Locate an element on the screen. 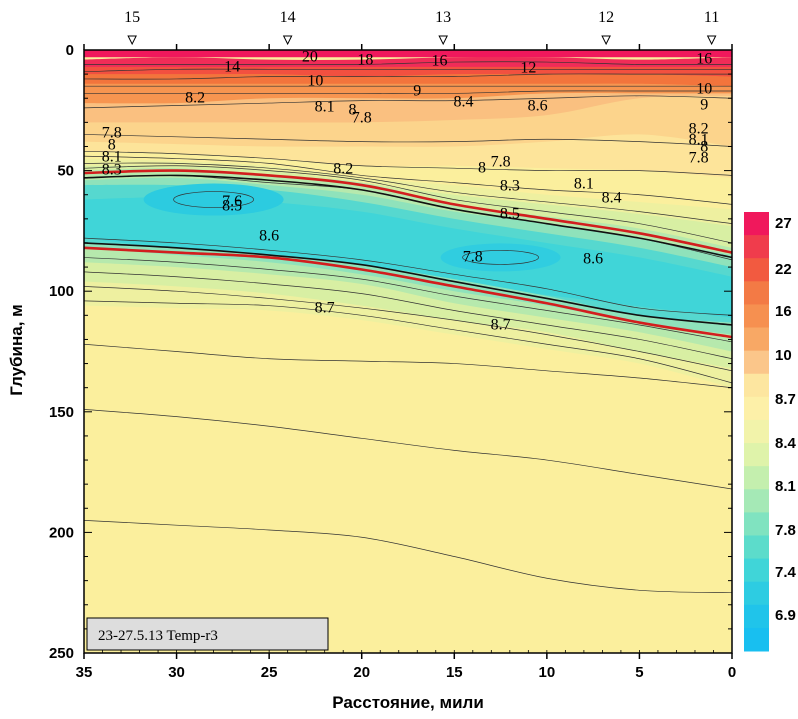  contour-line-core-east is located at coordinates (500, 257).